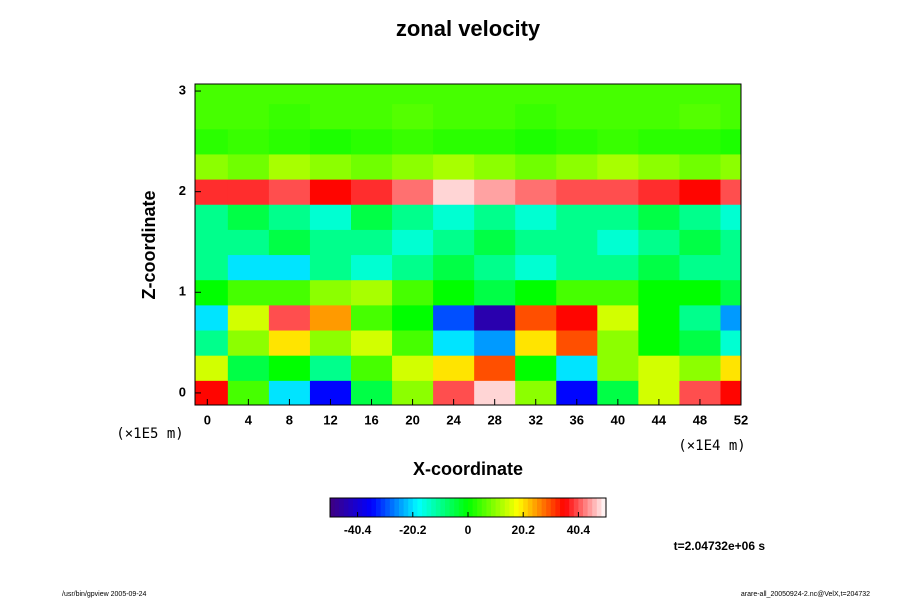 This screenshot has height=605, width=900. What do you see at coordinates (618, 419) in the screenshot?
I see `x-tick-label: 40` at bounding box center [618, 419].